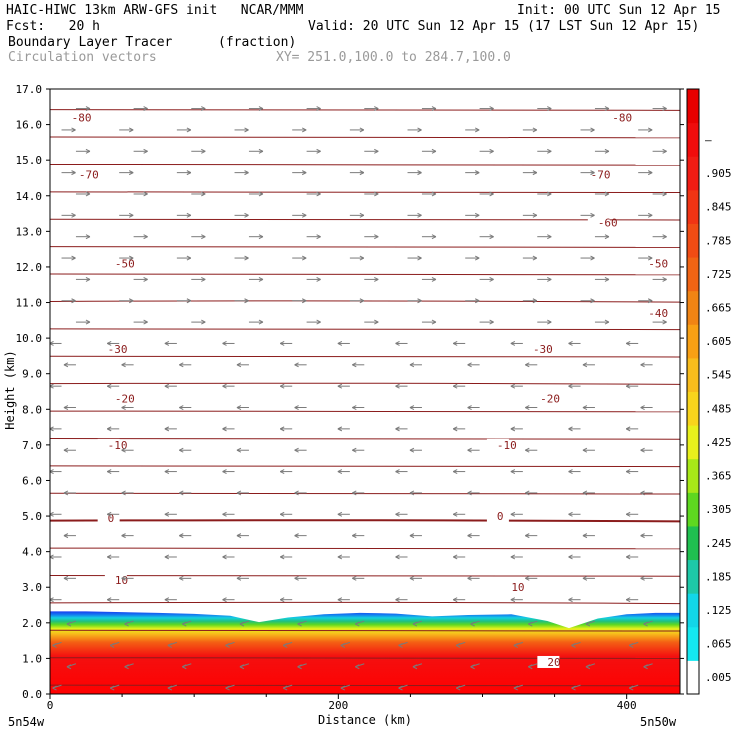 The height and width of the screenshot is (740, 740). Describe the element at coordinates (257, 42) in the screenshot. I see `field-unit: (fraction)` at that location.